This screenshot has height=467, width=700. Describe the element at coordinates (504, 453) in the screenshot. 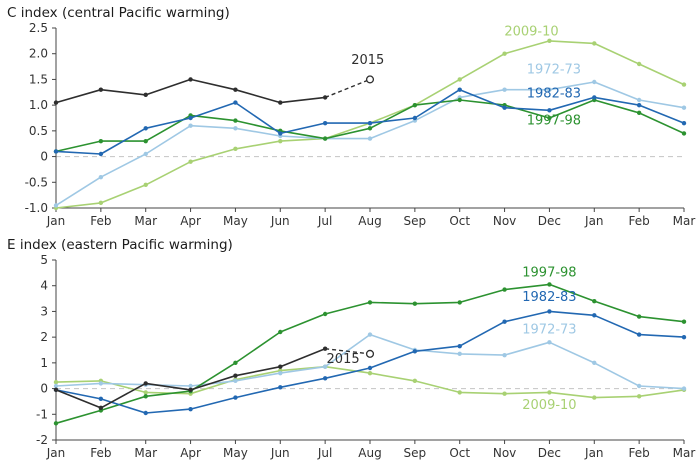

I see `x-tick-label: Nov` at that location.